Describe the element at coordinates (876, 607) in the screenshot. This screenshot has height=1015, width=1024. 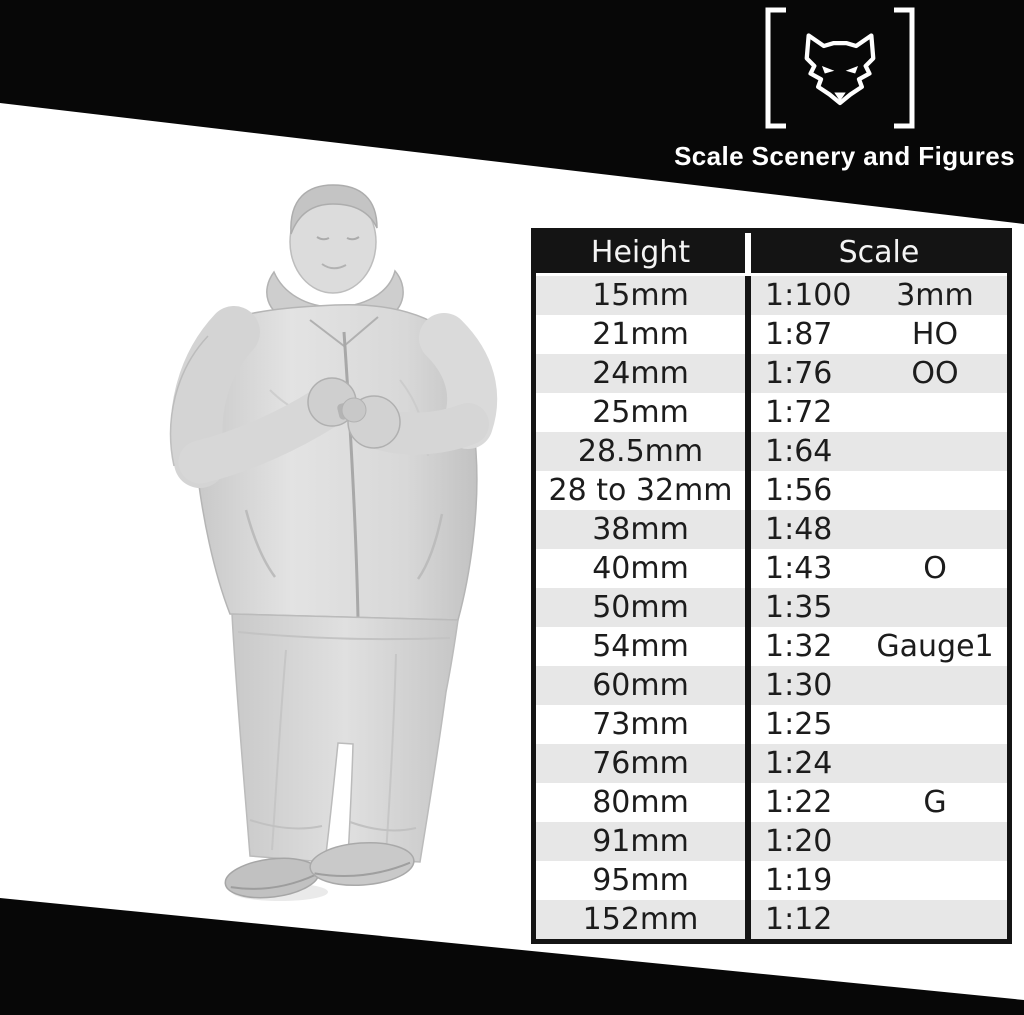
I see `scale-cell: 1:35` at that location.